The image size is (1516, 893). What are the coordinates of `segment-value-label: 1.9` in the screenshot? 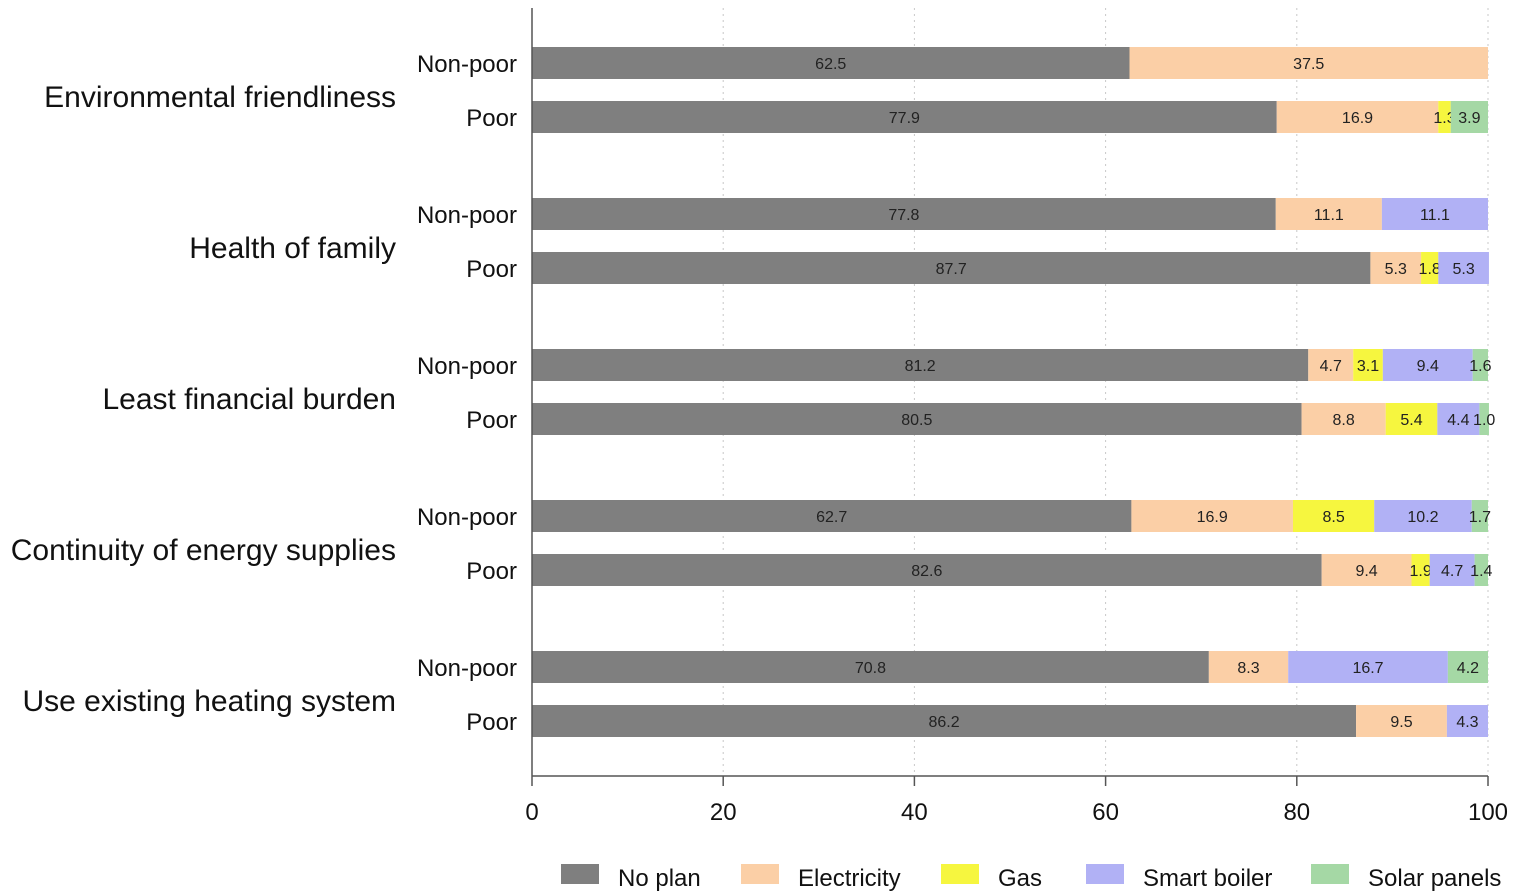 It's located at (1420, 571).